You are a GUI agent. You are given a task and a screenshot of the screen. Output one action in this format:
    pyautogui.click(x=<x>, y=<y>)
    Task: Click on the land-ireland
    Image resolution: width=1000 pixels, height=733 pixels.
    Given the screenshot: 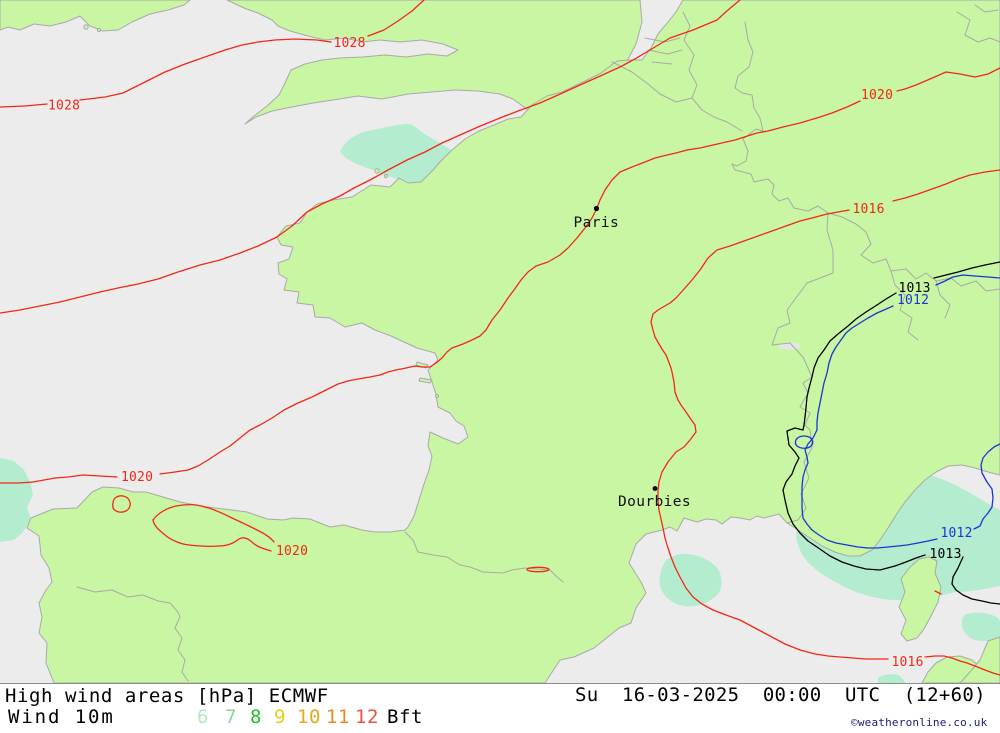 What is the action you would take?
    pyautogui.click(x=95, y=16)
    